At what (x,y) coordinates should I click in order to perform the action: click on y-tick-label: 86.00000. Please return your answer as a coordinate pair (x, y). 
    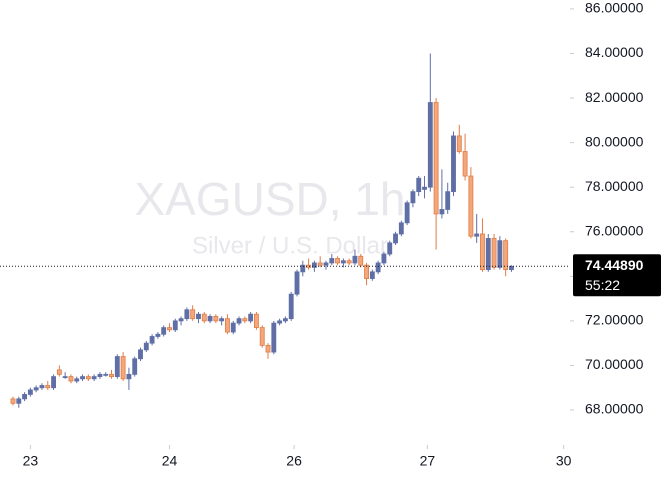
    Looking at the image, I should click on (614, 8).